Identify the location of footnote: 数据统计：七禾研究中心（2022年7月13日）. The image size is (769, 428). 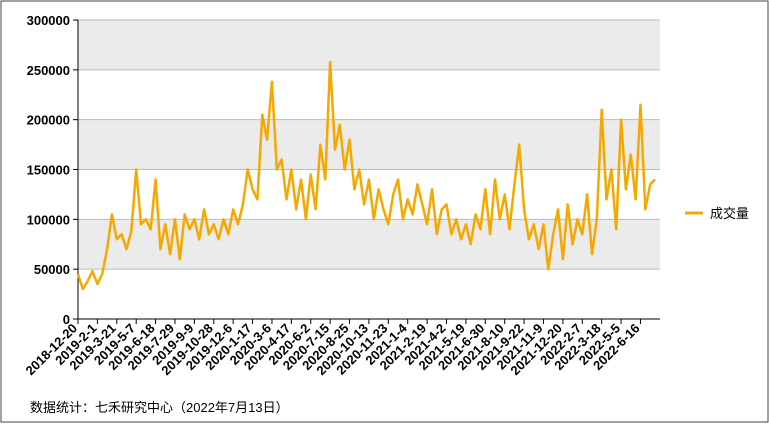
(159, 407).